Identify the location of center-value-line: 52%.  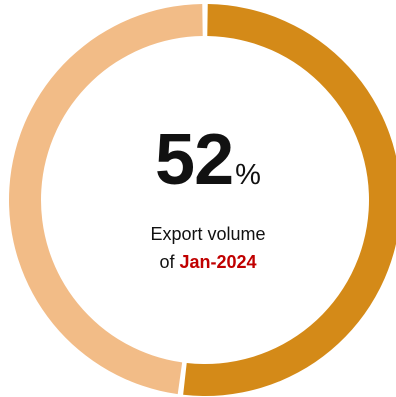
(208, 160).